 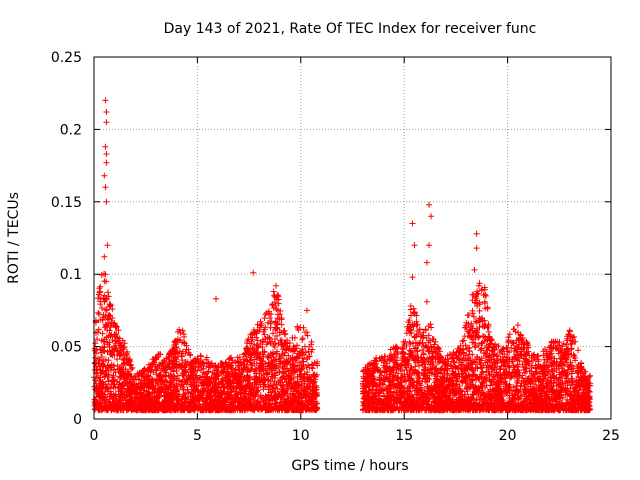 I want to click on y-tick-label: 0, so click(x=77, y=420).